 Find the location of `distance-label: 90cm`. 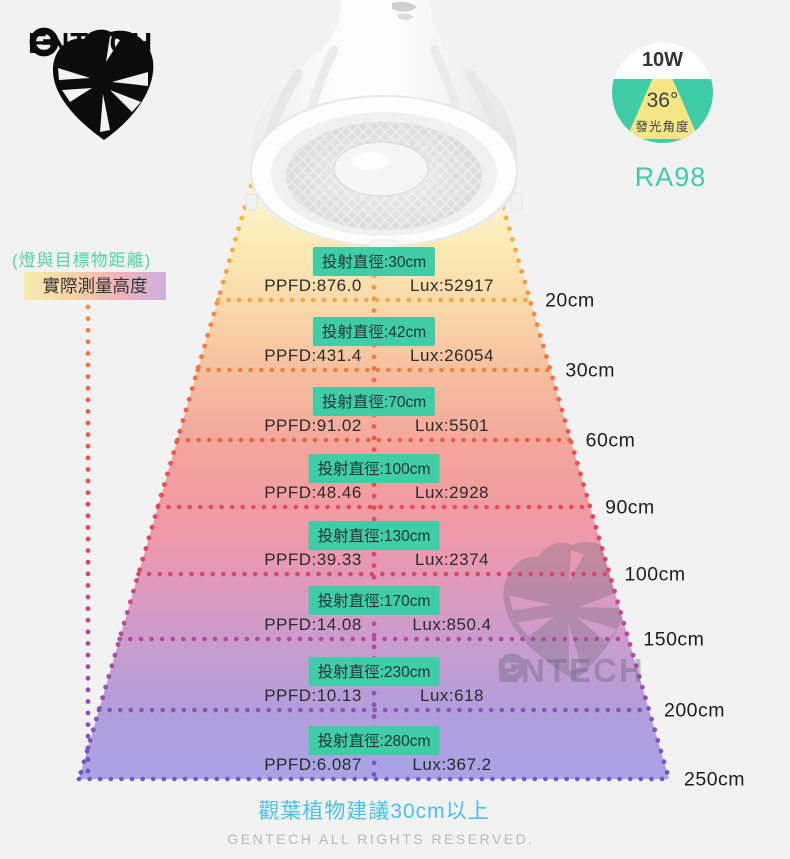

distance-label: 90cm is located at coordinates (630, 507).